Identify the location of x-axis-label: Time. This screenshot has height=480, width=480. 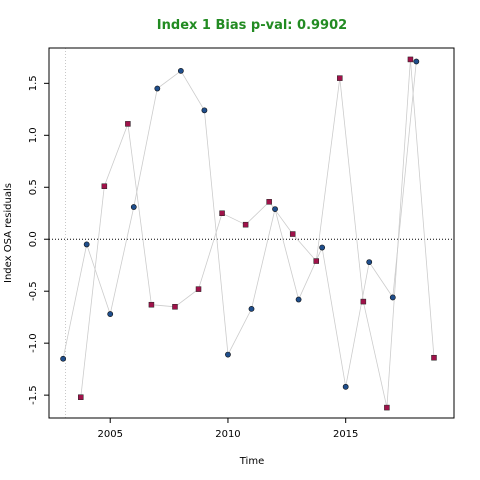
(251, 461).